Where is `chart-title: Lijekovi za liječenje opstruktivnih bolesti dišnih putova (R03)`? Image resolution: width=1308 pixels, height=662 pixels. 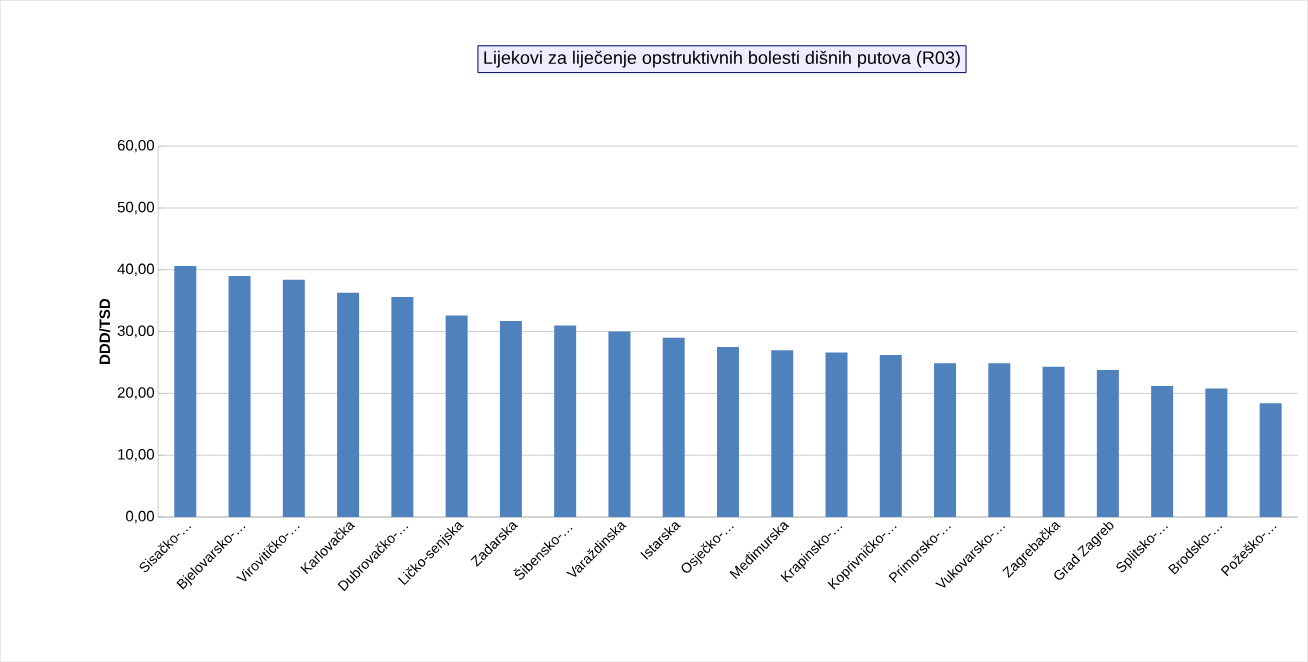 chart-title: Lijekovi za liječenje opstruktivnih bolesti dišnih putova (R03) is located at coordinates (722, 59).